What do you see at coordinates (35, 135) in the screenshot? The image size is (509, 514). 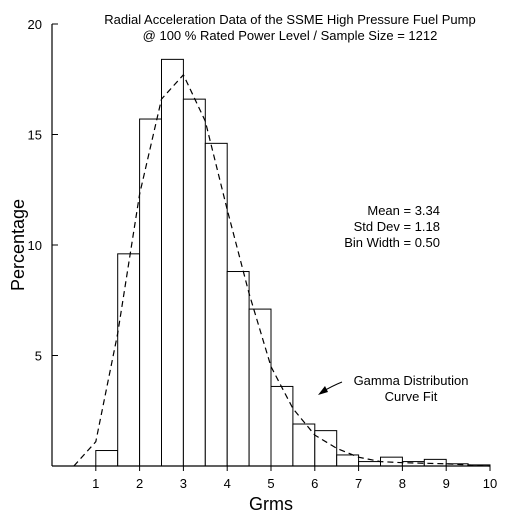 I see `y-tick-label-15: 15` at bounding box center [35, 135].